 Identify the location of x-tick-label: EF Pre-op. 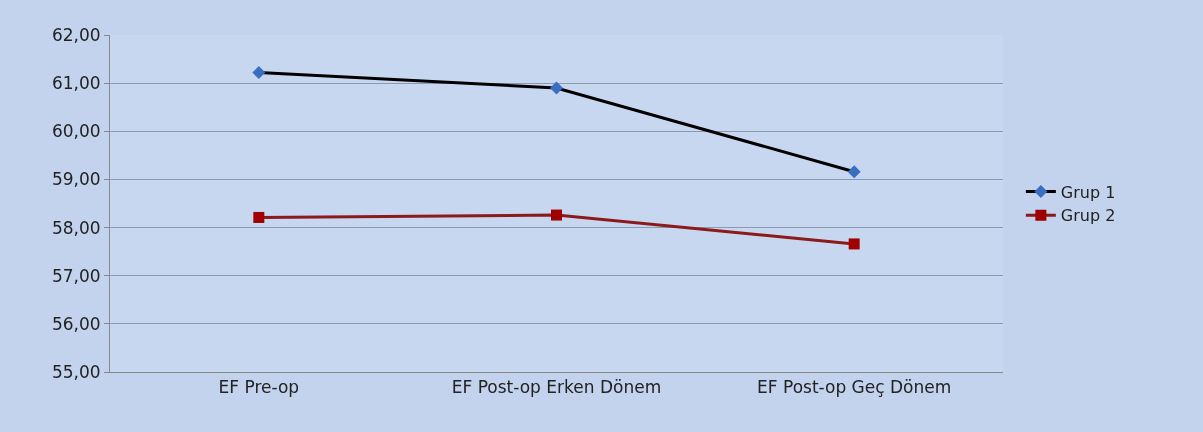
(259, 387).